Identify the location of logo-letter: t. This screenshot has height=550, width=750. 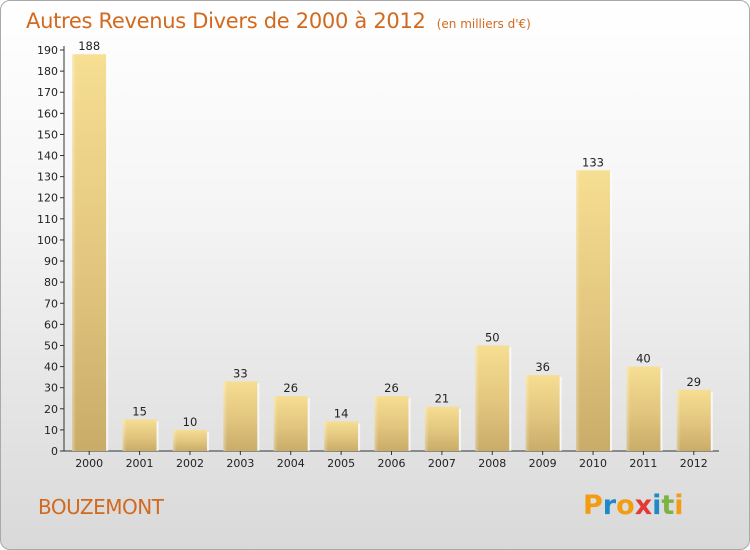
(668, 505).